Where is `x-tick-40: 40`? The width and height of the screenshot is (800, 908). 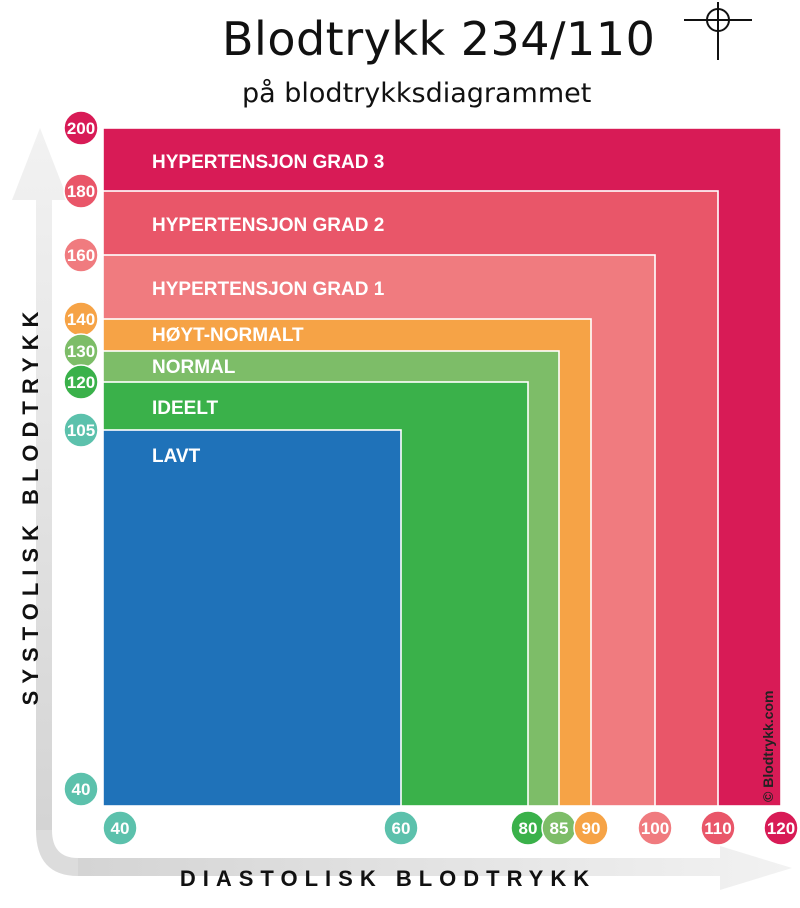
x-tick-40: 40 is located at coordinates (120, 828).